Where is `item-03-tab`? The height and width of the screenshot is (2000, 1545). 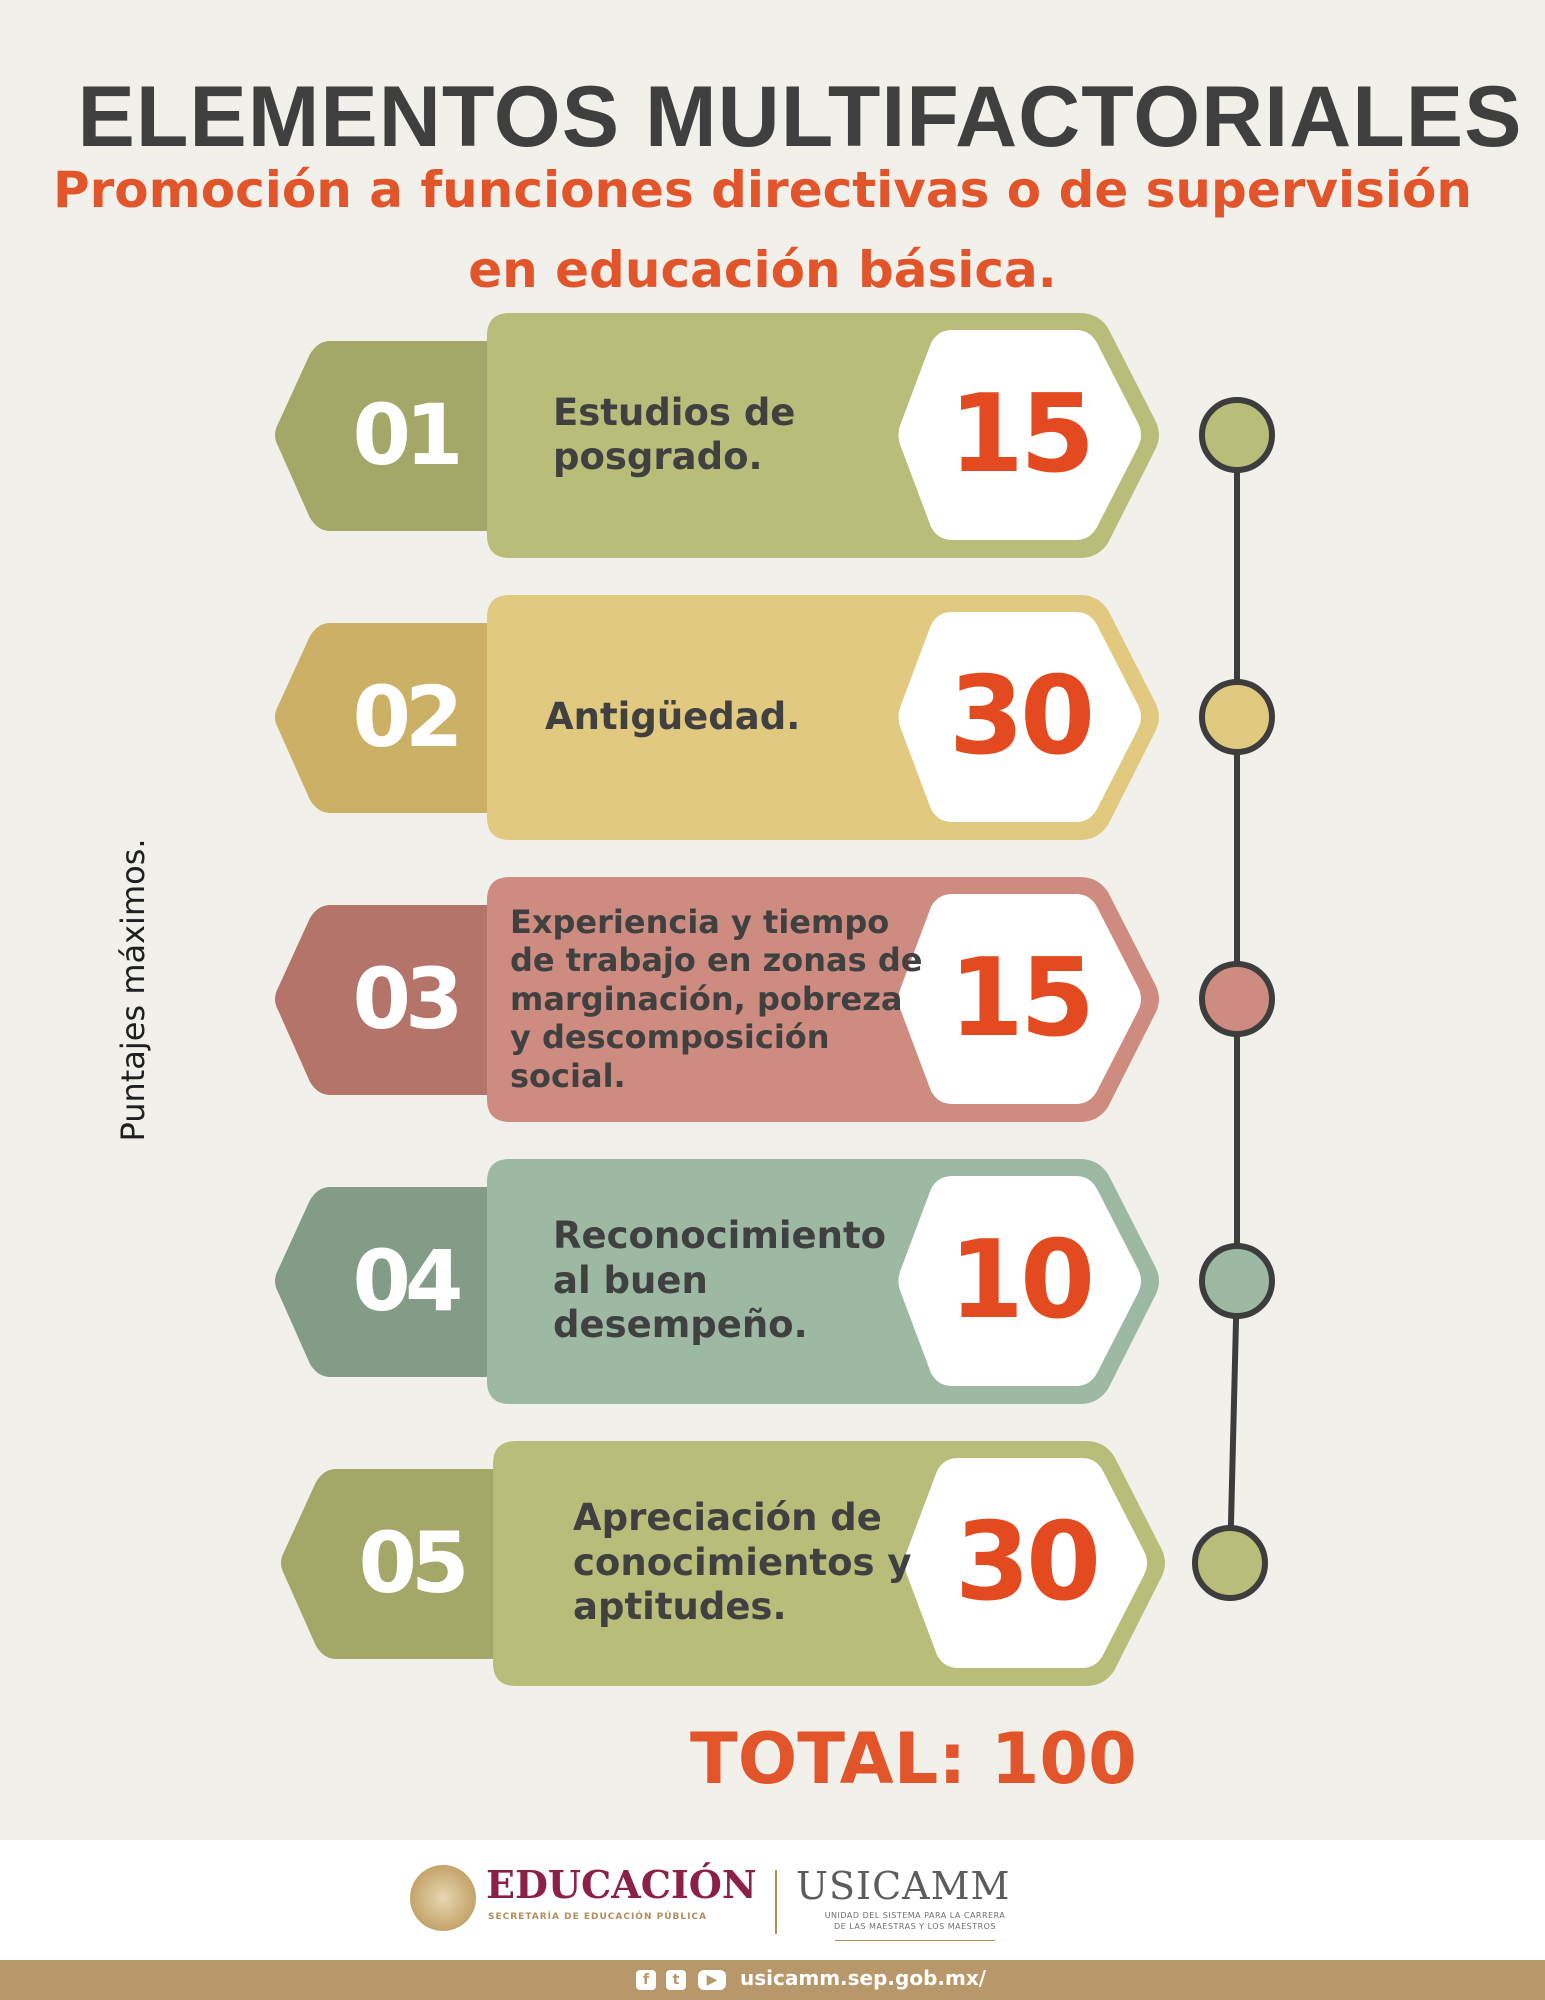
item-03-tab is located at coordinates (386, 1000).